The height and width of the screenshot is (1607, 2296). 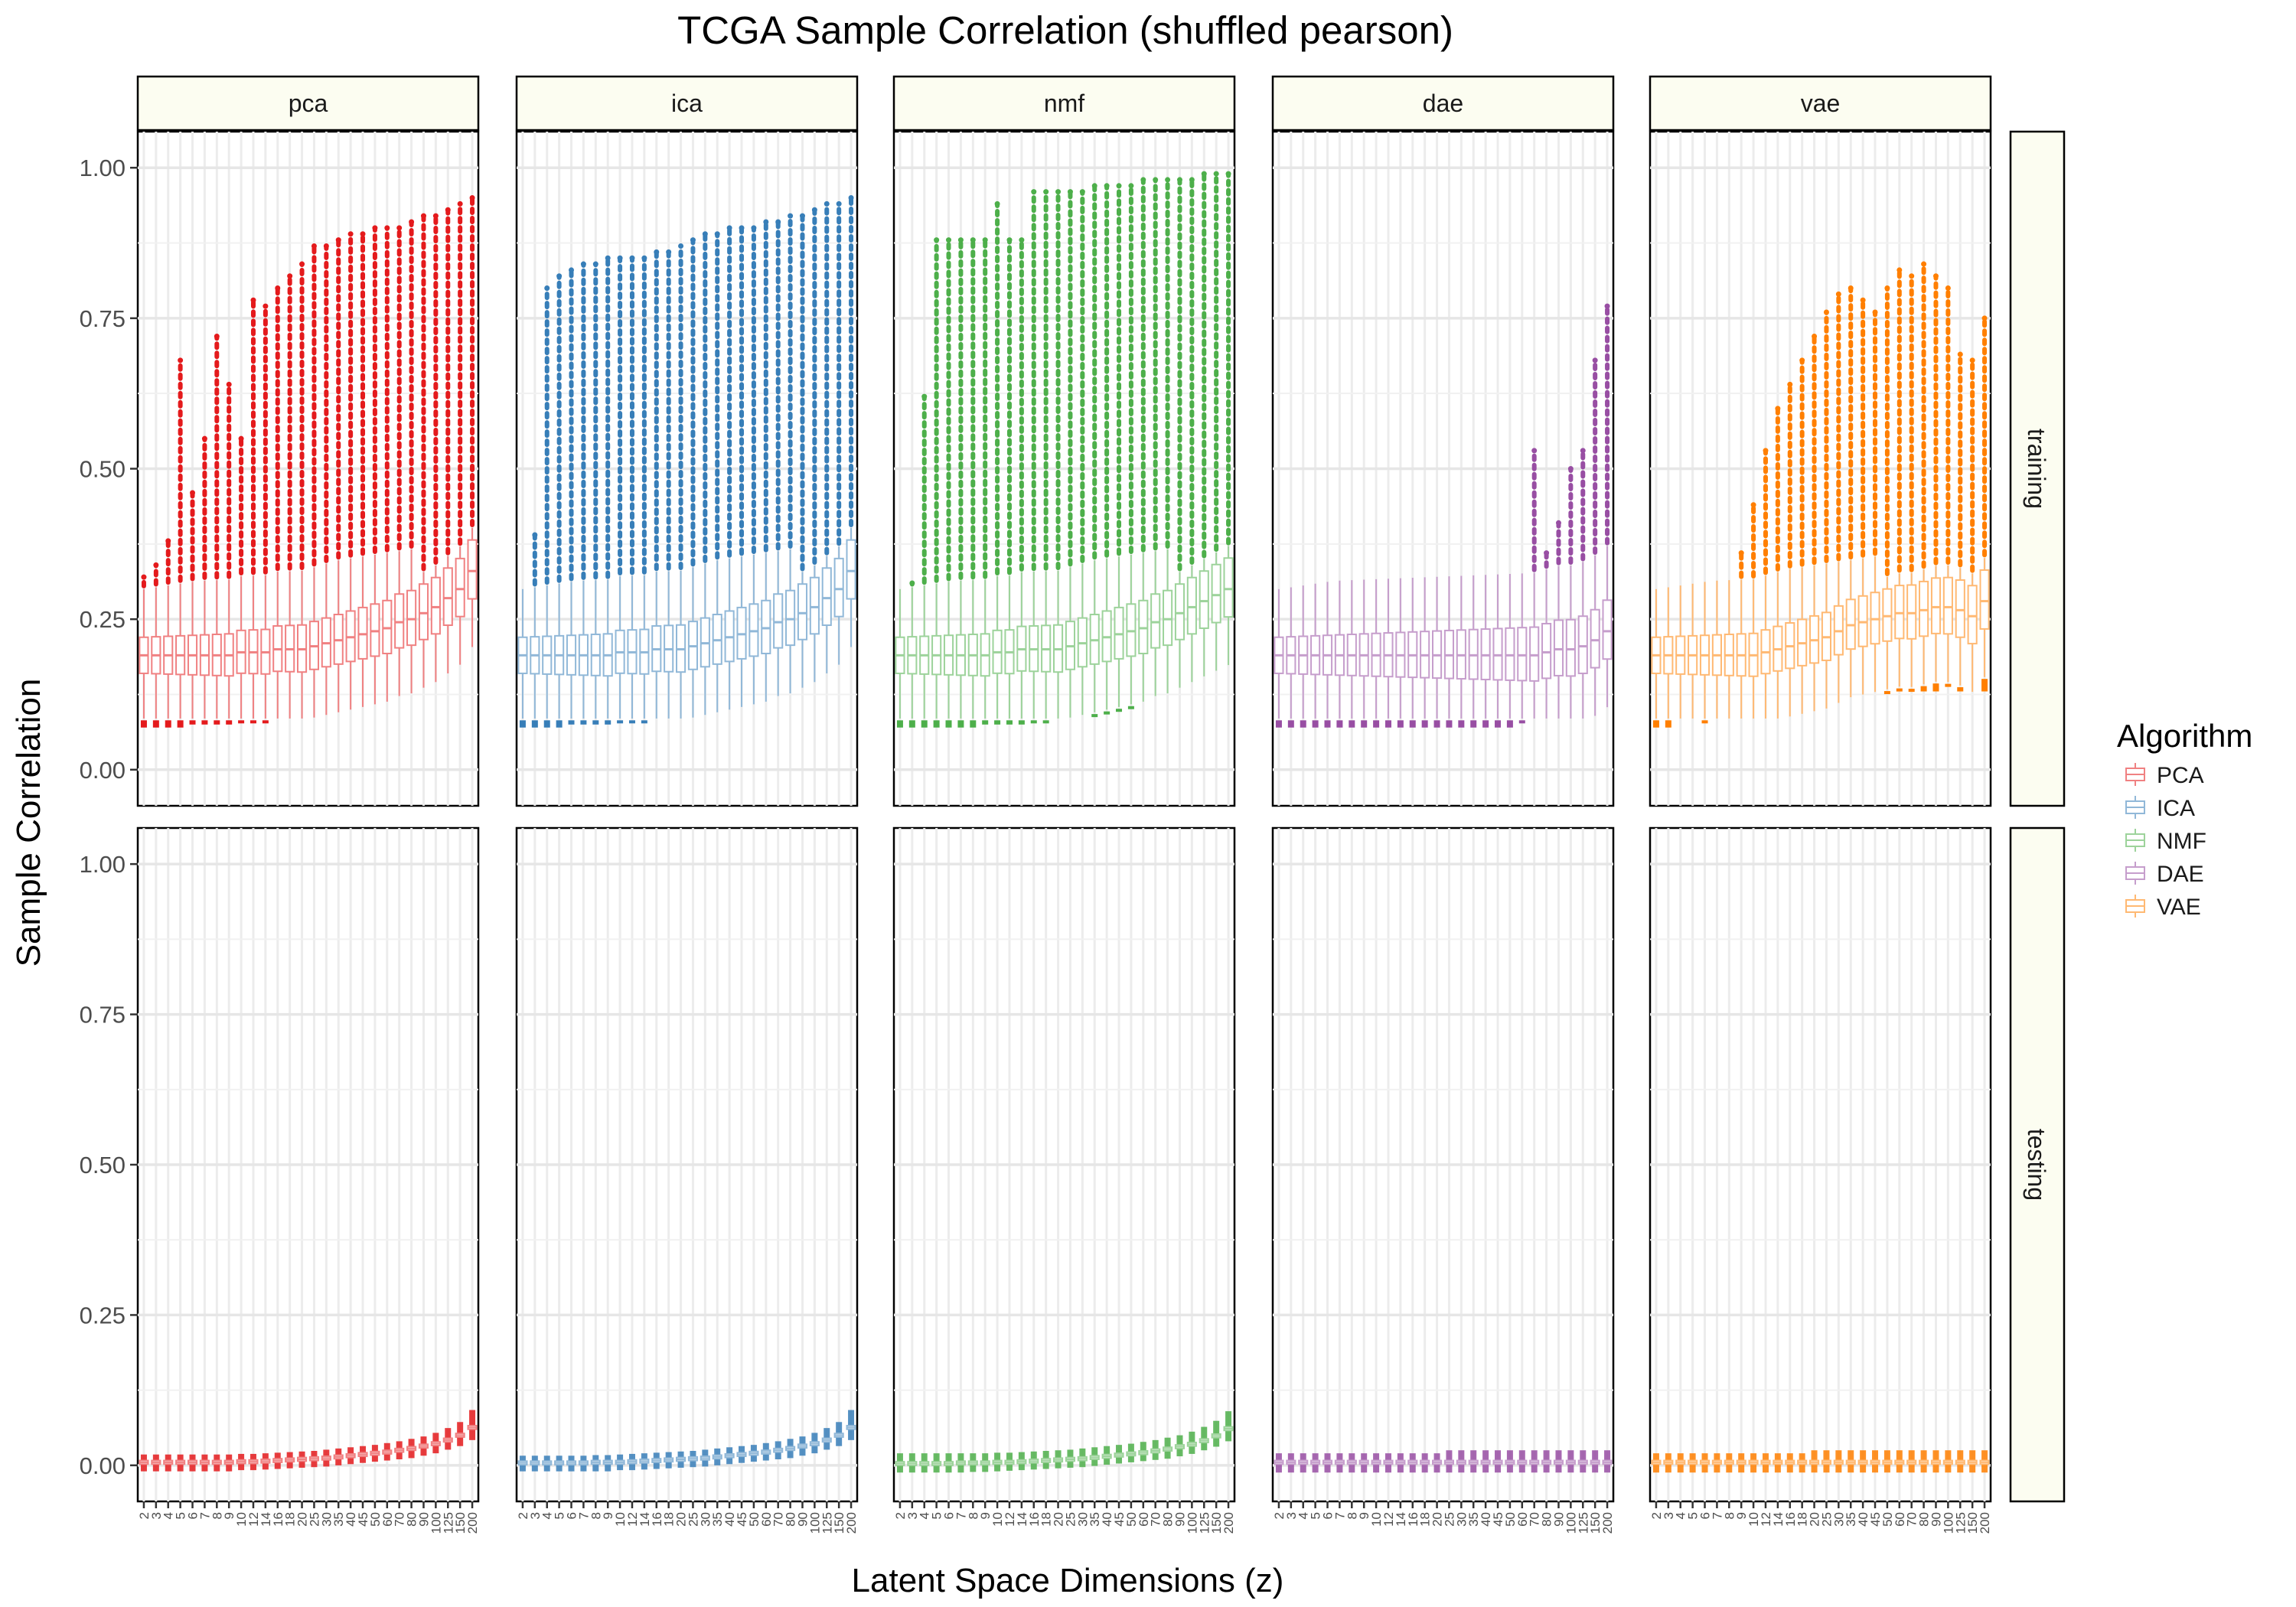 What do you see at coordinates (1535, 1520) in the screenshot?
I see `x-tick-label: 70` at bounding box center [1535, 1520].